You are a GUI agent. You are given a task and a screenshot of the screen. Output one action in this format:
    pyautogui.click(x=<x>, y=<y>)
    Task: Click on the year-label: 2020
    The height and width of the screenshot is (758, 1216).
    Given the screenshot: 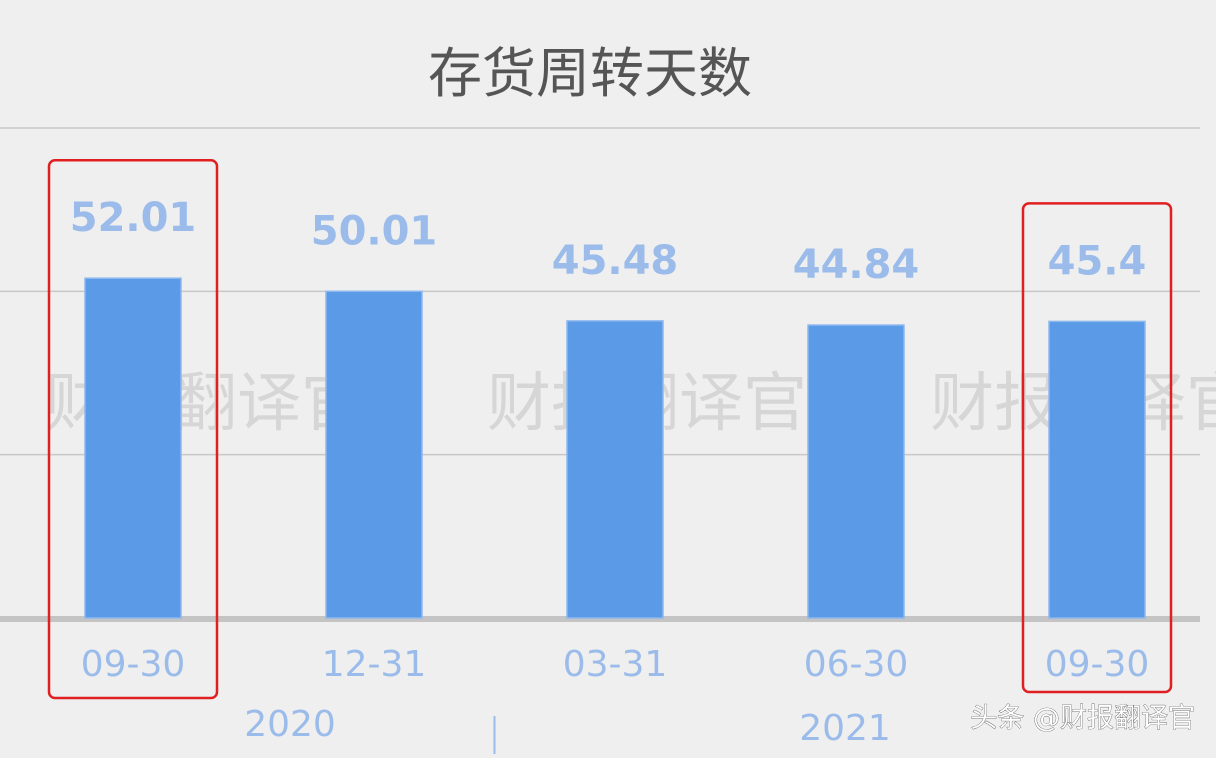 What is the action you would take?
    pyautogui.click(x=290, y=724)
    